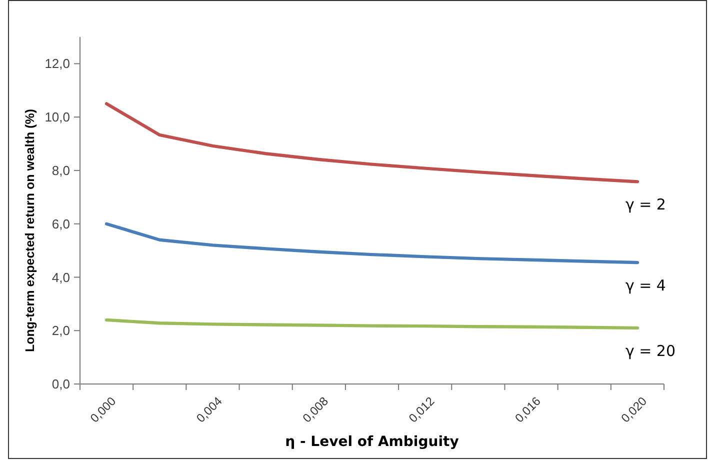 Image resolution: width=719 pixels, height=466 pixels. Describe the element at coordinates (61, 277) in the screenshot. I see `y-tick-label: 4,0` at that location.